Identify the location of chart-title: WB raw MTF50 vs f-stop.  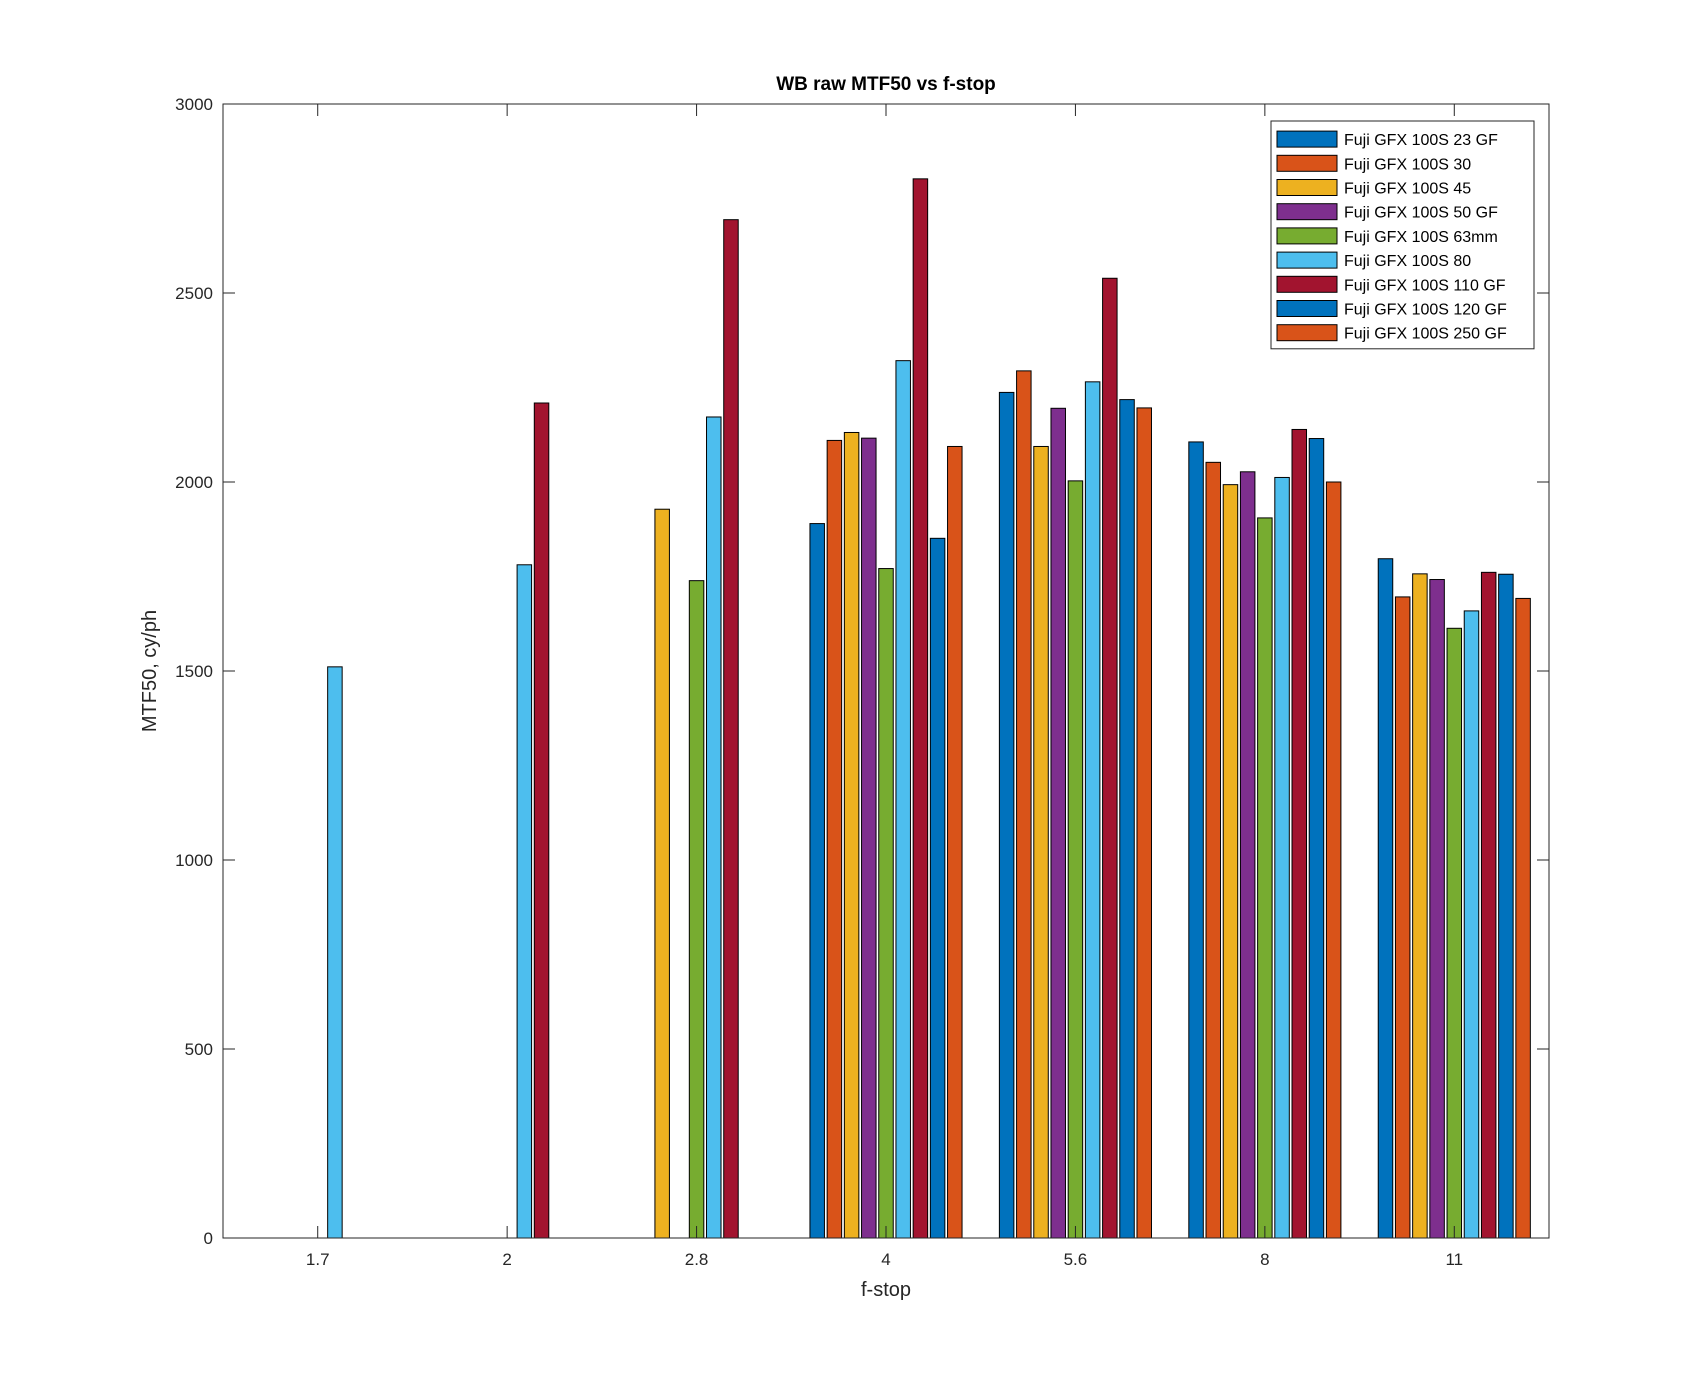
(886, 84).